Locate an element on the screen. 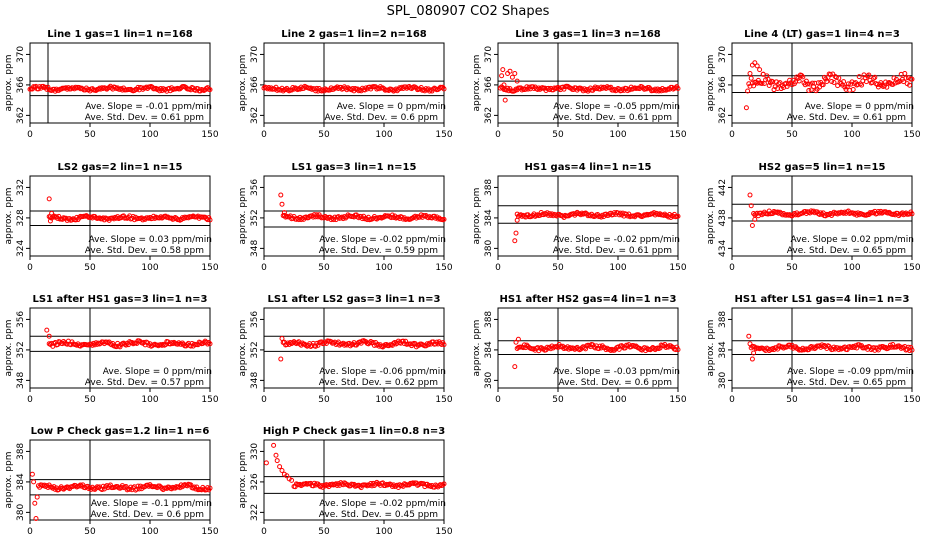 This screenshot has height=540, width=936. std-annotation: Ave. Std. Dev. = 0.57 ppm is located at coordinates (144, 383).